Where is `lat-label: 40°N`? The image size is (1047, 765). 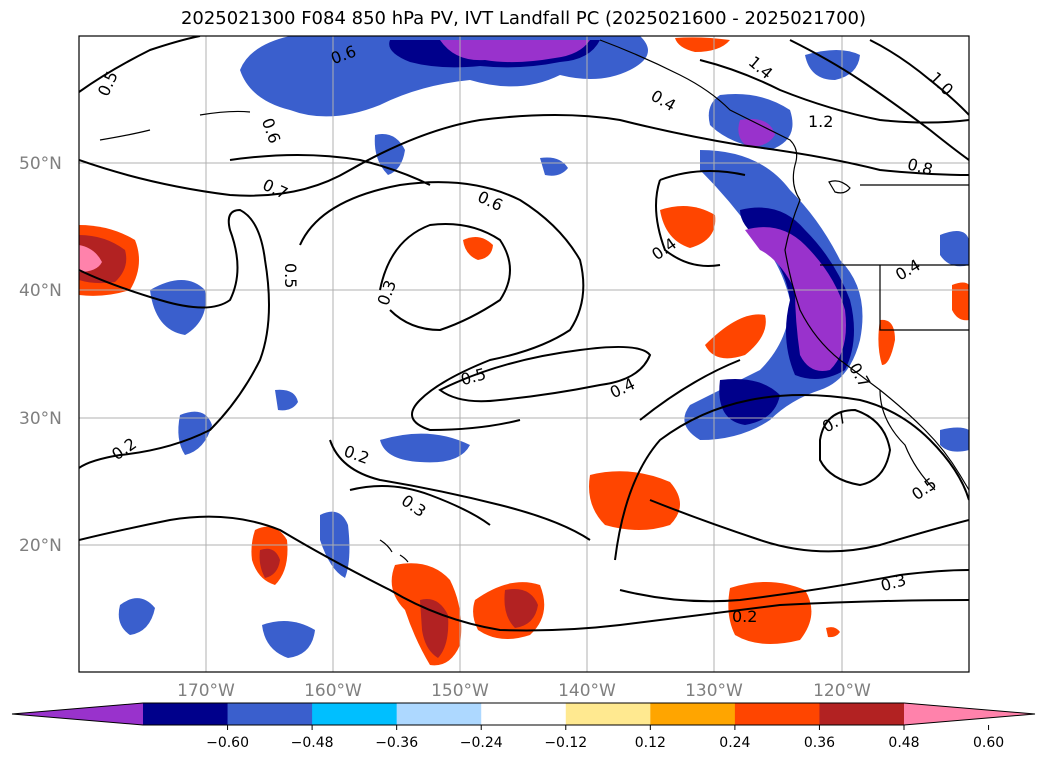 lat-label: 40°N is located at coordinates (40, 291).